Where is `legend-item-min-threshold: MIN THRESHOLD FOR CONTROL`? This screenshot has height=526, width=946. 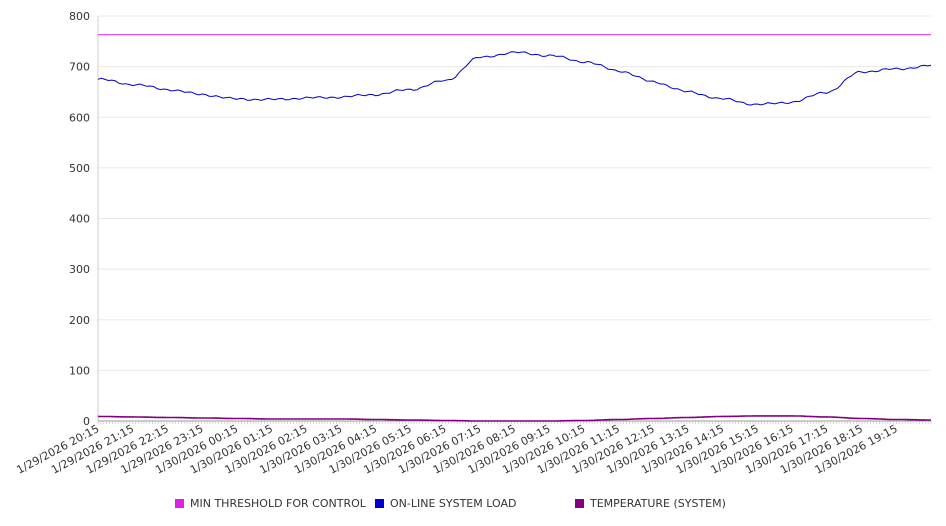 legend-item-min-threshold: MIN THRESHOLD FOR CONTROL is located at coordinates (270, 503).